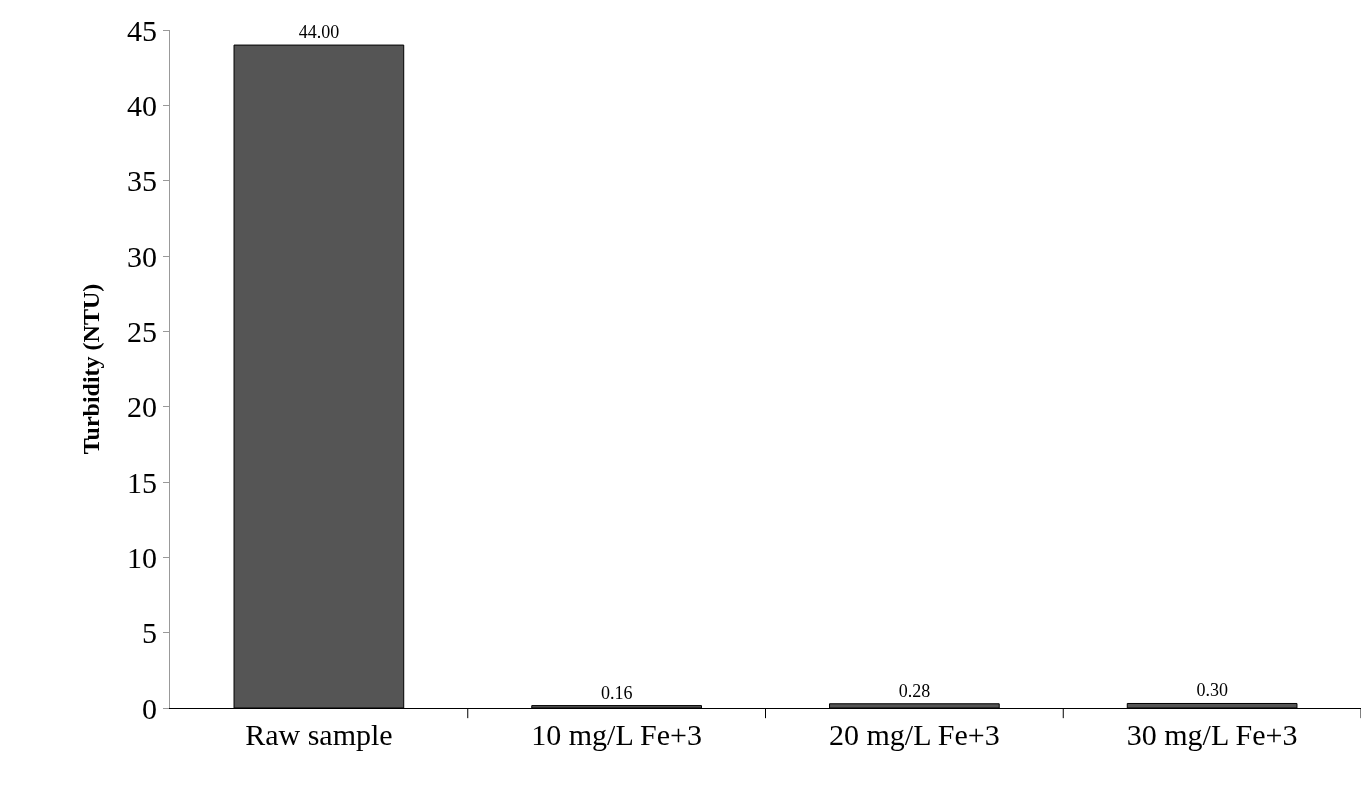 The image size is (1361, 808). I want to click on x-tick-label: 30 mg/L Fe+3, so click(1212, 734).